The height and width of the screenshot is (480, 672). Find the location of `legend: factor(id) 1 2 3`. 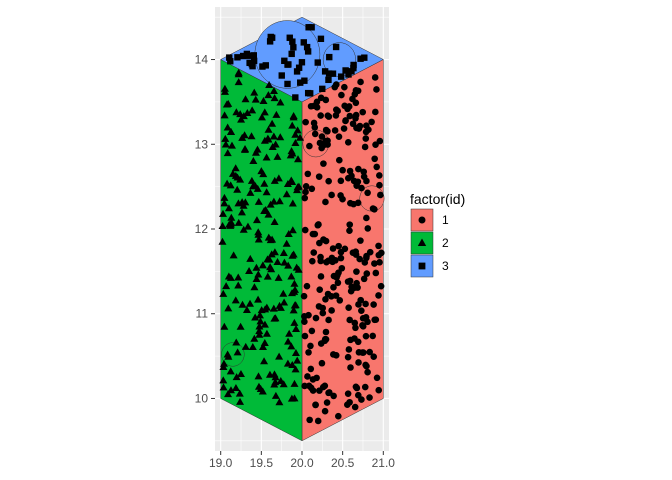

legend: factor(id) 1 2 3 is located at coordinates (437, 234).